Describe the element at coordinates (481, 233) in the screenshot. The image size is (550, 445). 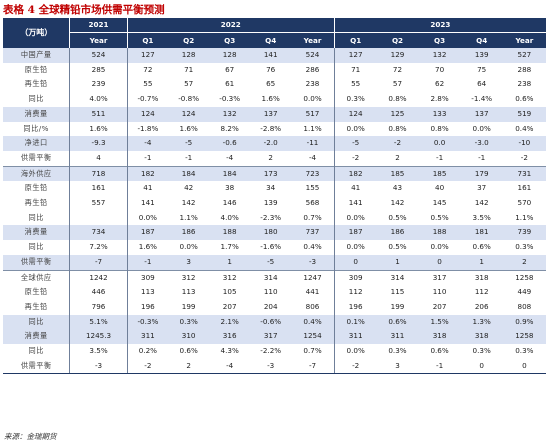
I see `table-cell: 181` at that location.